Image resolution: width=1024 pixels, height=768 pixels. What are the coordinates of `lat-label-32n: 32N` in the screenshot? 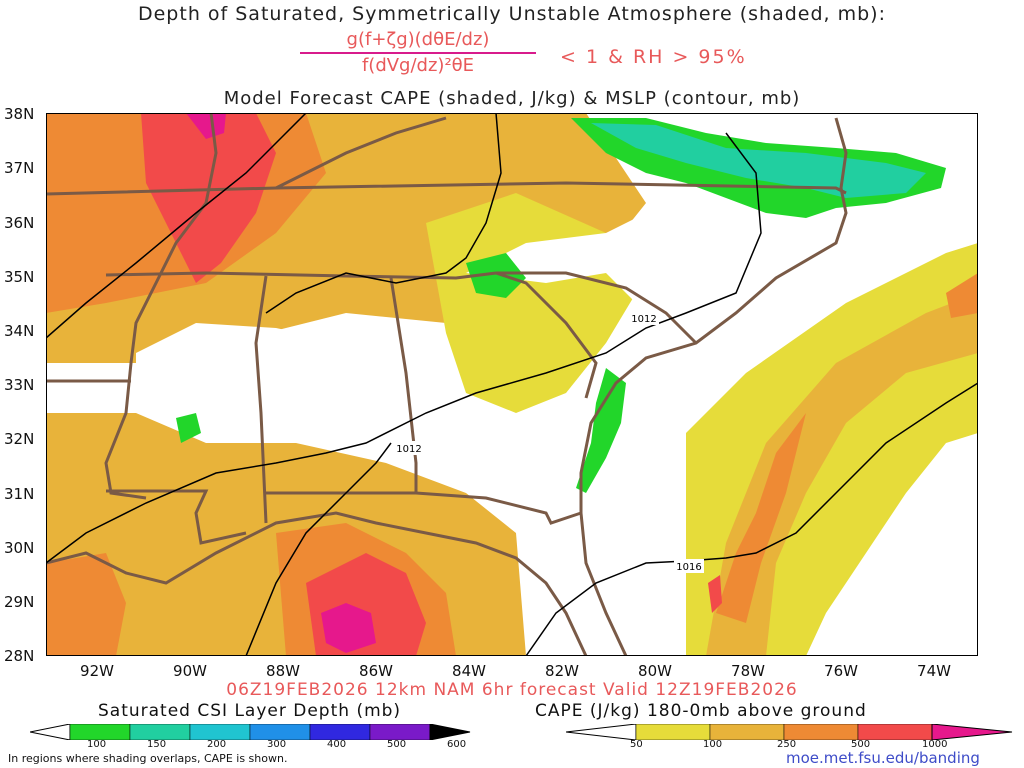 It's located at (19, 439).